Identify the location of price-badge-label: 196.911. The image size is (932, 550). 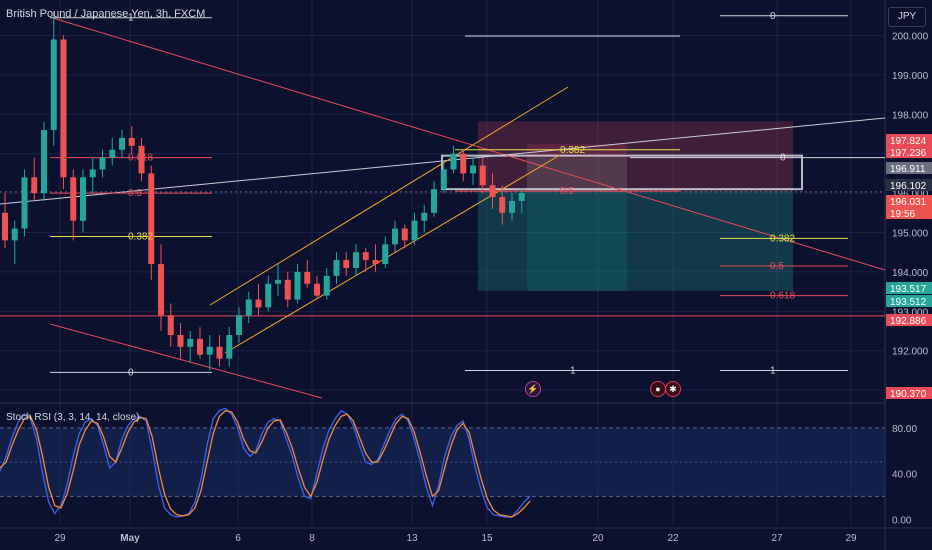
(908, 169).